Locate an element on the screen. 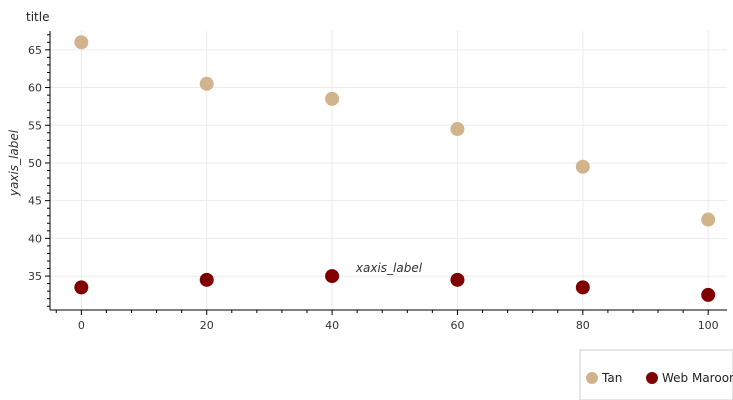  x-tick-label: 40 is located at coordinates (332, 325).